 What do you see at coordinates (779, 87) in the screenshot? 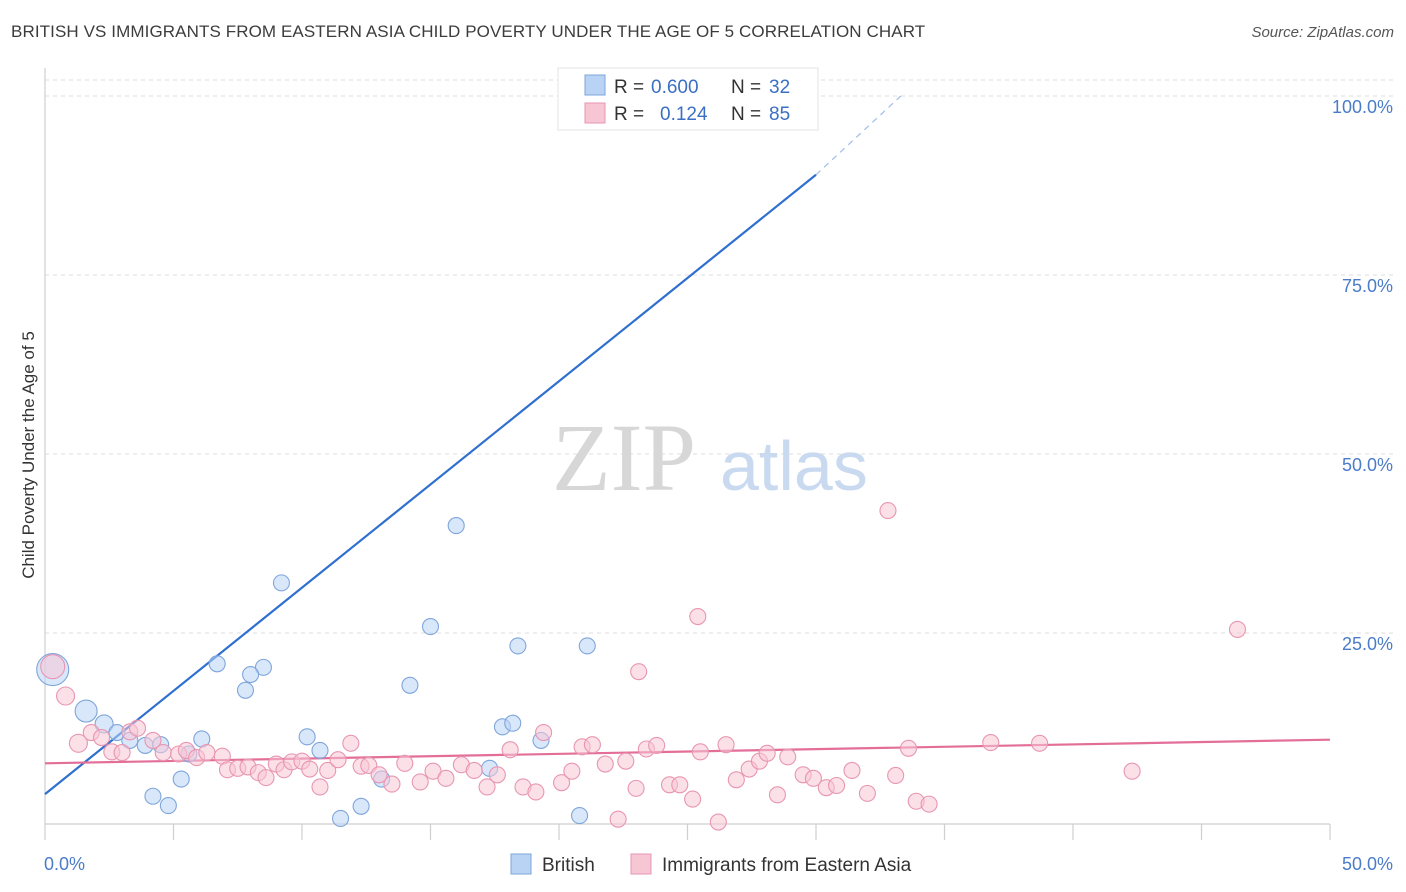
I see `legend-n-value-british: 32` at bounding box center [779, 87].